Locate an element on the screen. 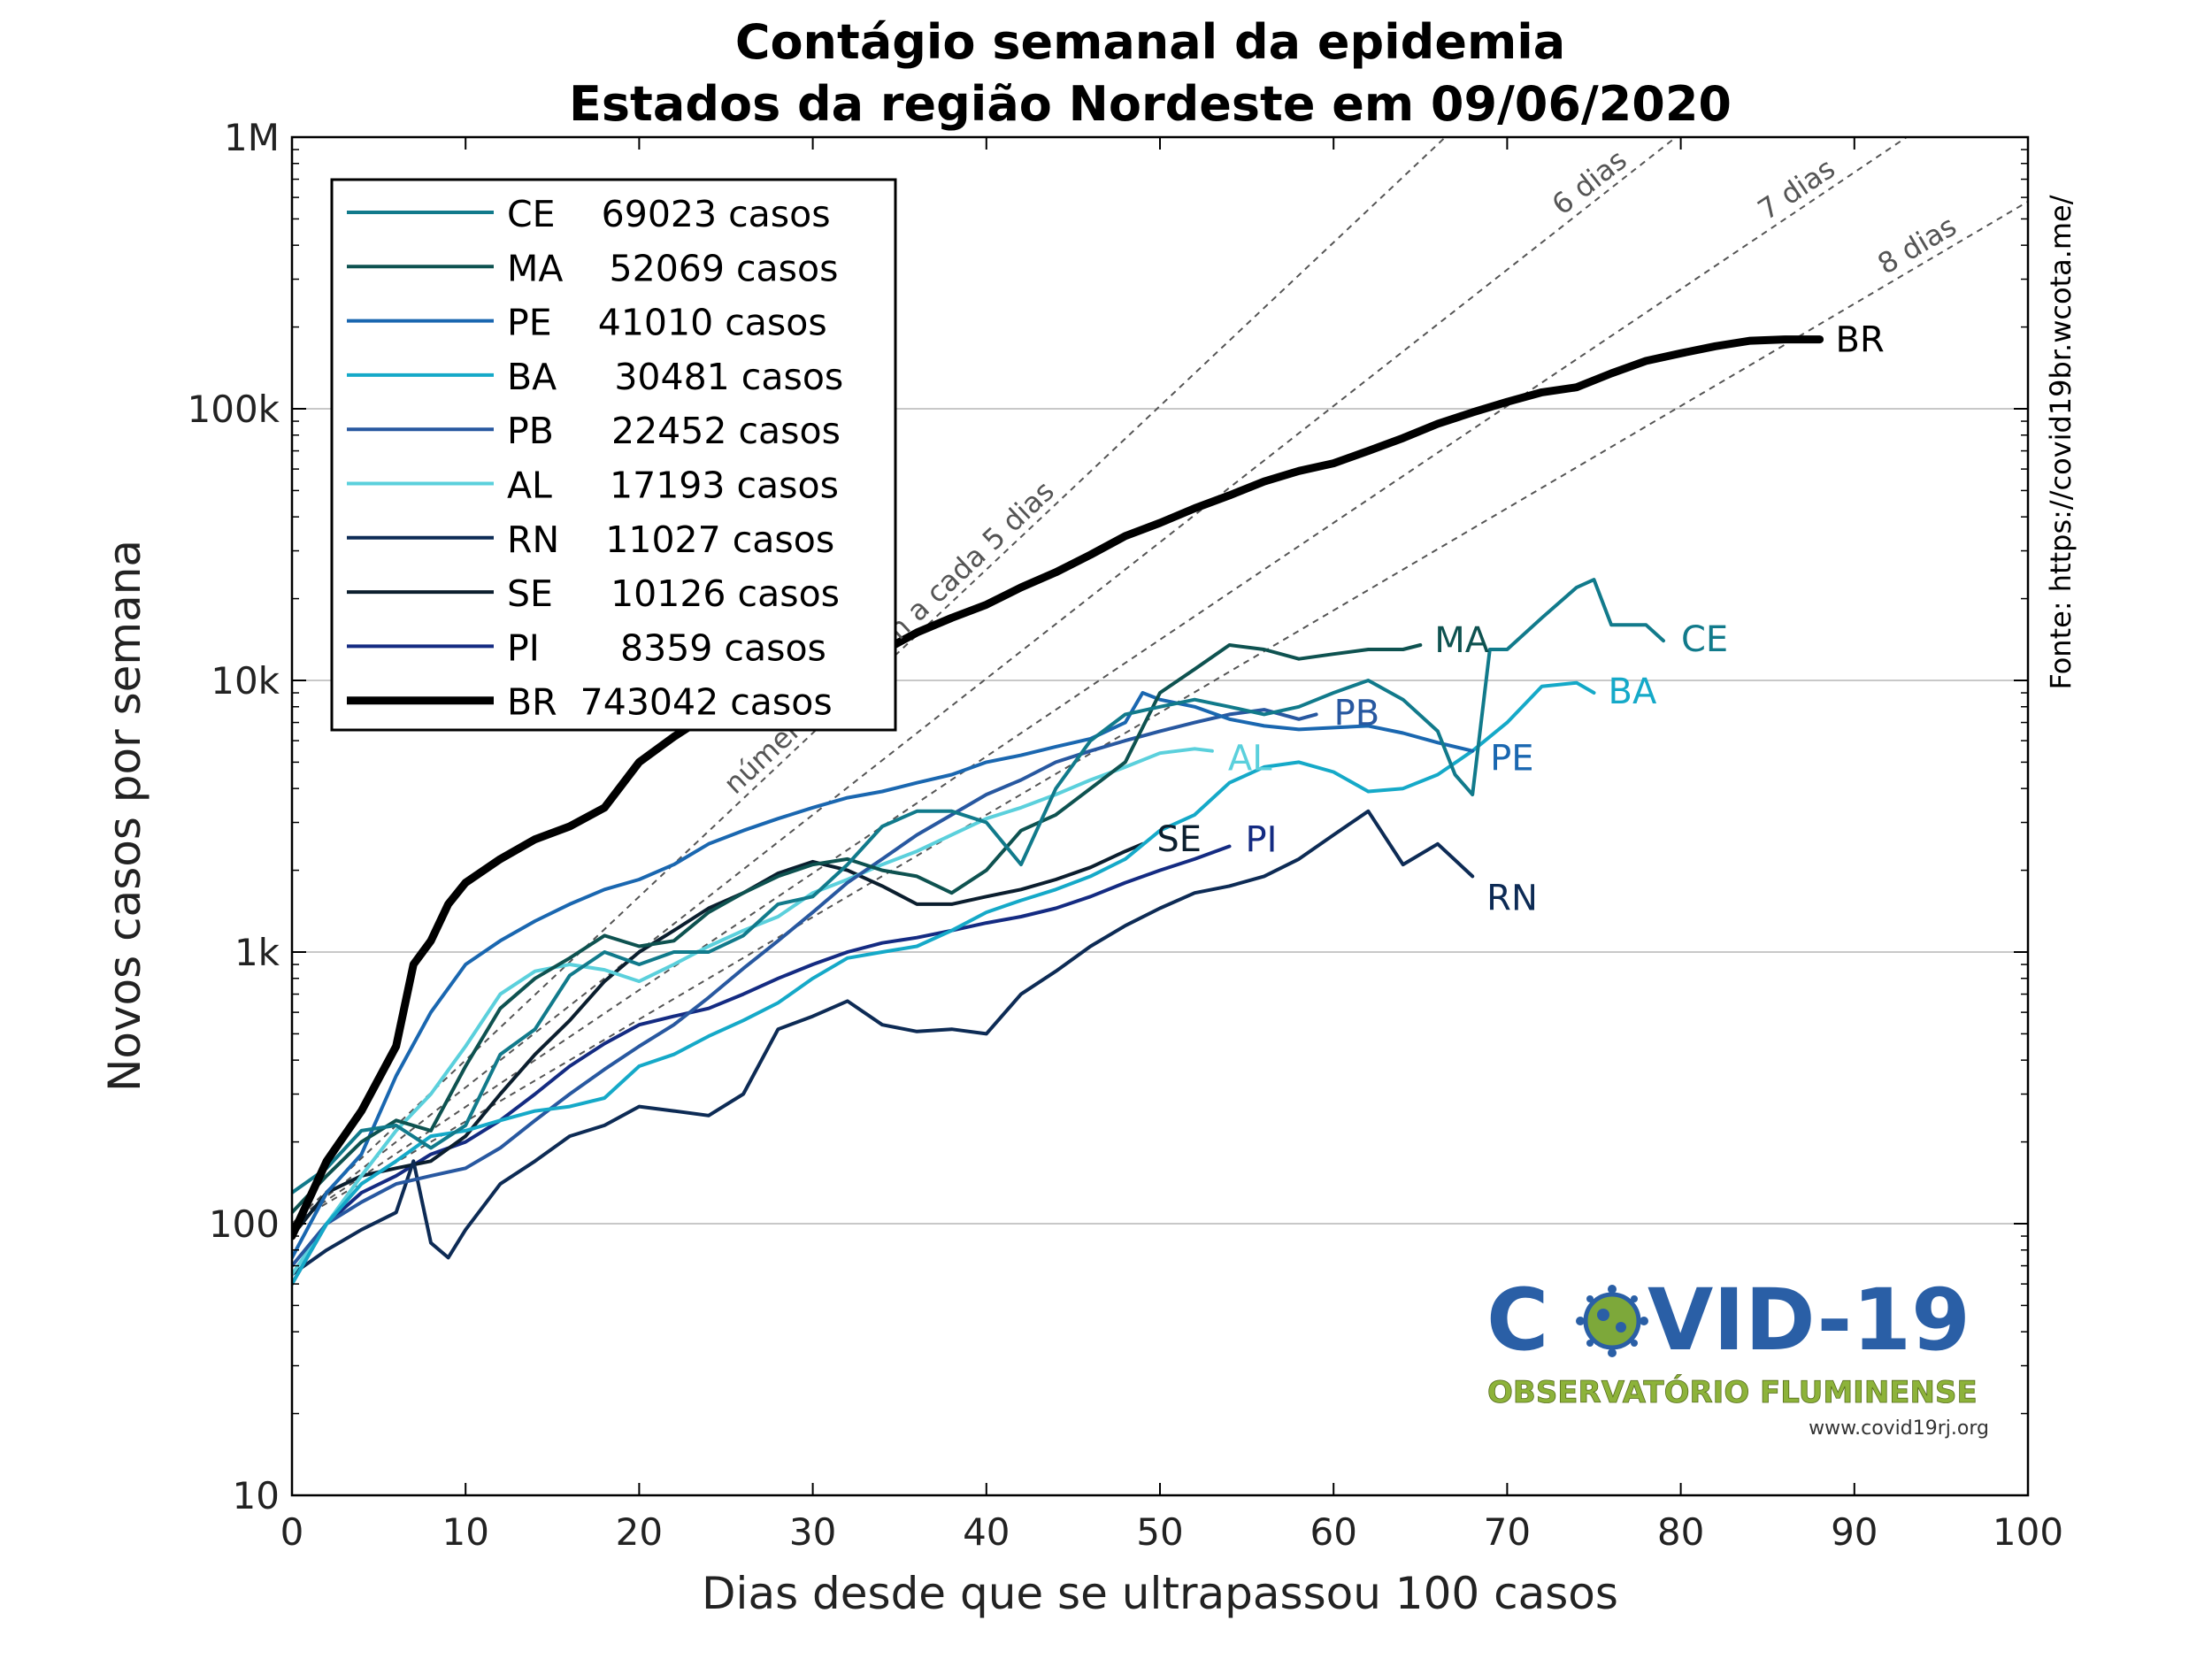  source-text: Fonte: https://covid19br.wcota.me/ is located at coordinates (2061, 442).